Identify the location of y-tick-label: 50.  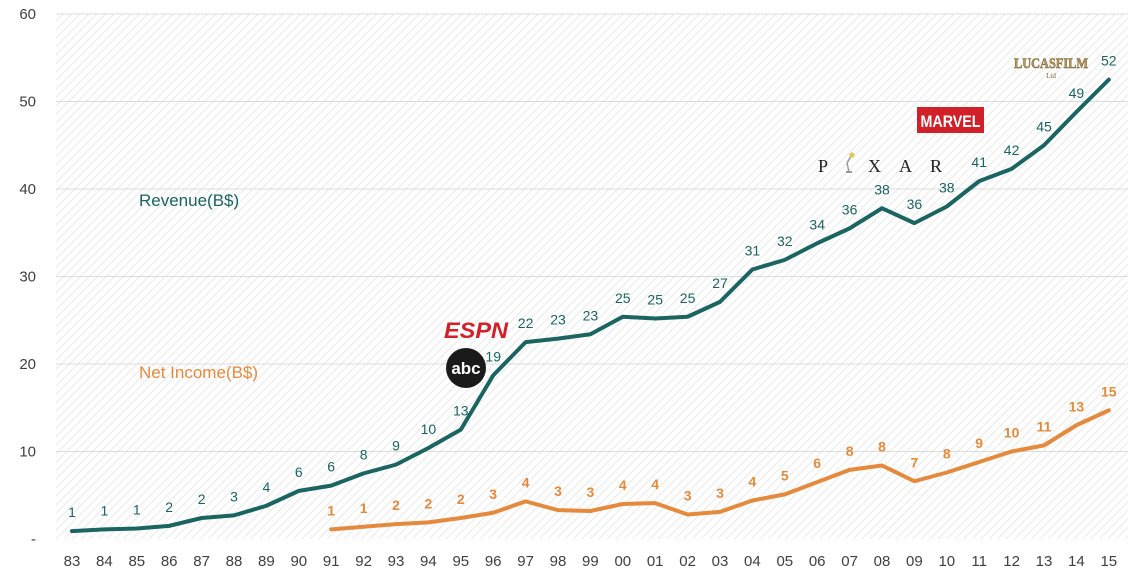
(27, 102).